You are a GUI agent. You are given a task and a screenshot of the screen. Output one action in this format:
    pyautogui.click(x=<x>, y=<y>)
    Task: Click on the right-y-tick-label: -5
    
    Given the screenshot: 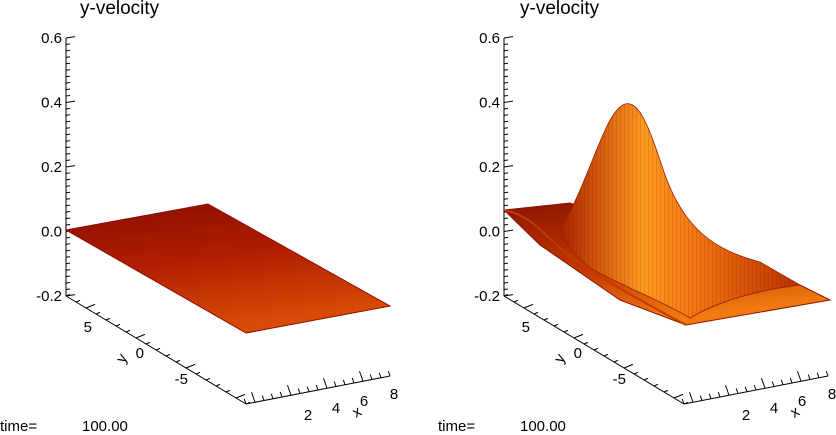 What is the action you would take?
    pyautogui.click(x=619, y=379)
    